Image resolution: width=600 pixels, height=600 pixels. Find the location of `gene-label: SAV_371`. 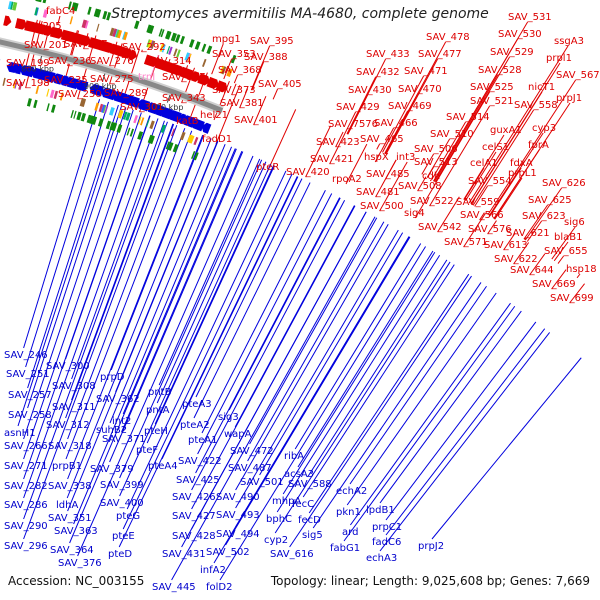

gene-label: SAV_371 is located at coordinates (124, 439).